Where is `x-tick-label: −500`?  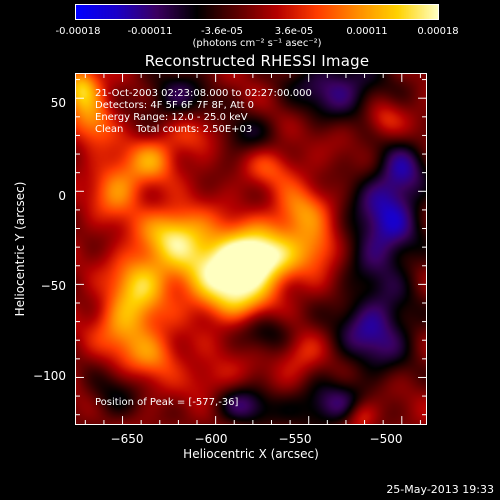
x-tick-label: −500 is located at coordinates (386, 439).